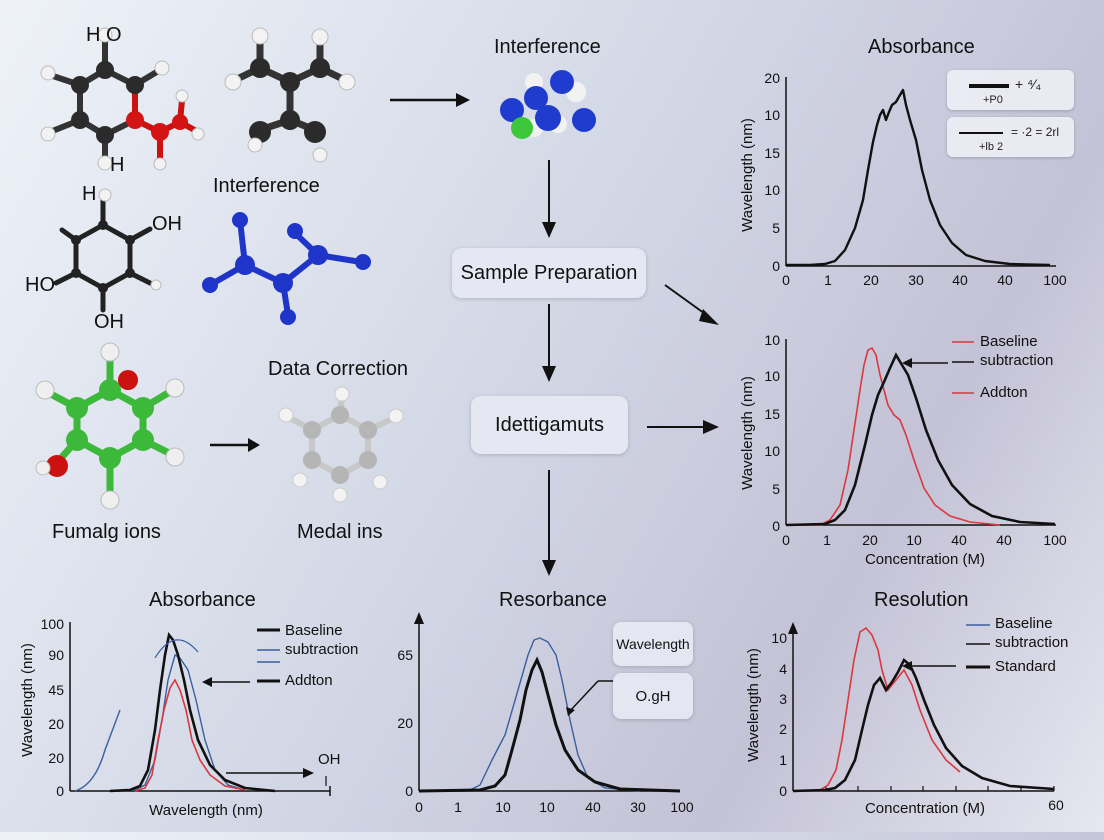  Describe the element at coordinates (1032, 642) in the screenshot. I see `legend-subtraction-br: subtraction` at that location.